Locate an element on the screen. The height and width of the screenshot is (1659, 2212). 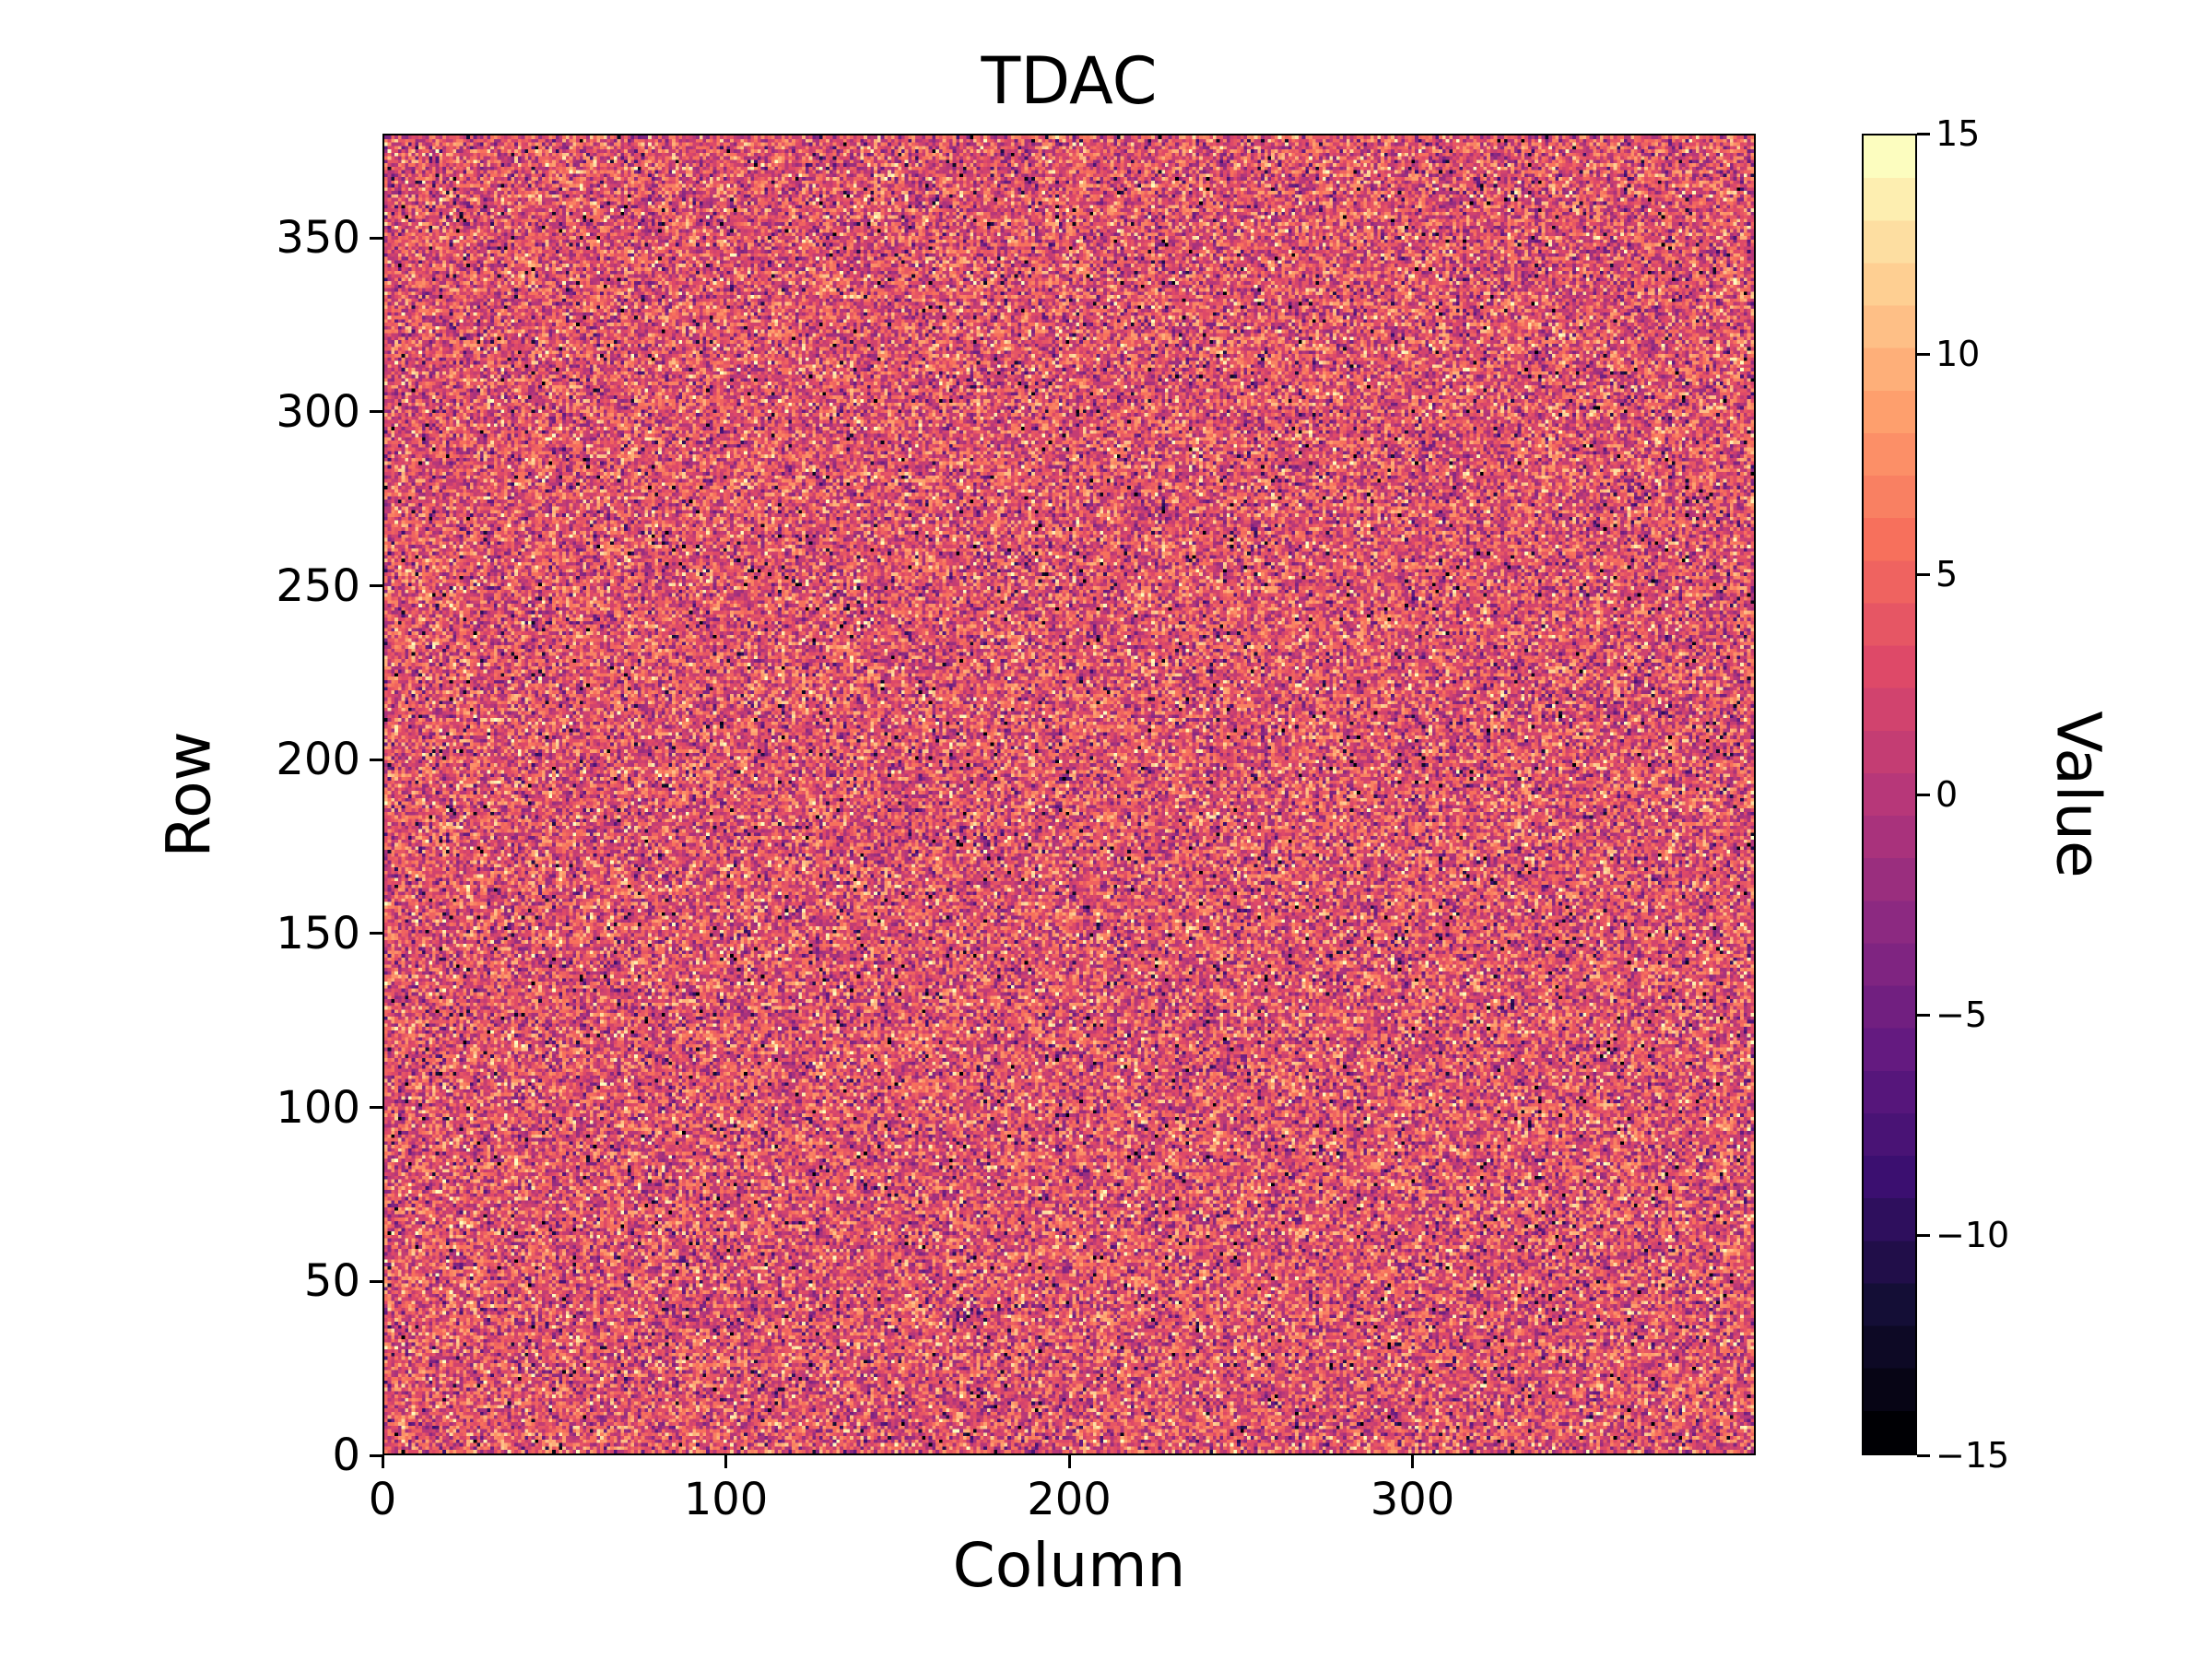
colorbar-tick-label: 10 is located at coordinates (1958, 354).